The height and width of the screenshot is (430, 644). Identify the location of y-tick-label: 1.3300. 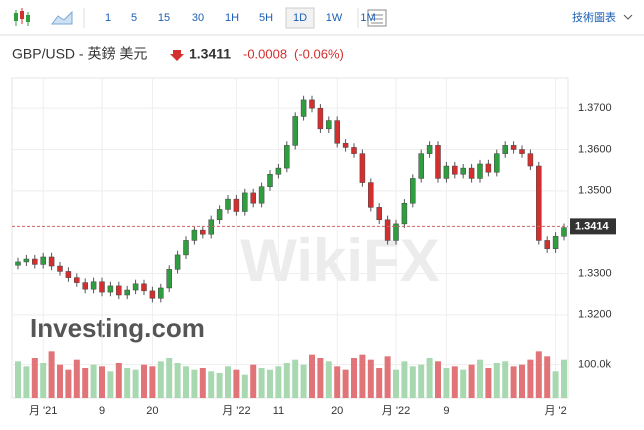
(595, 273).